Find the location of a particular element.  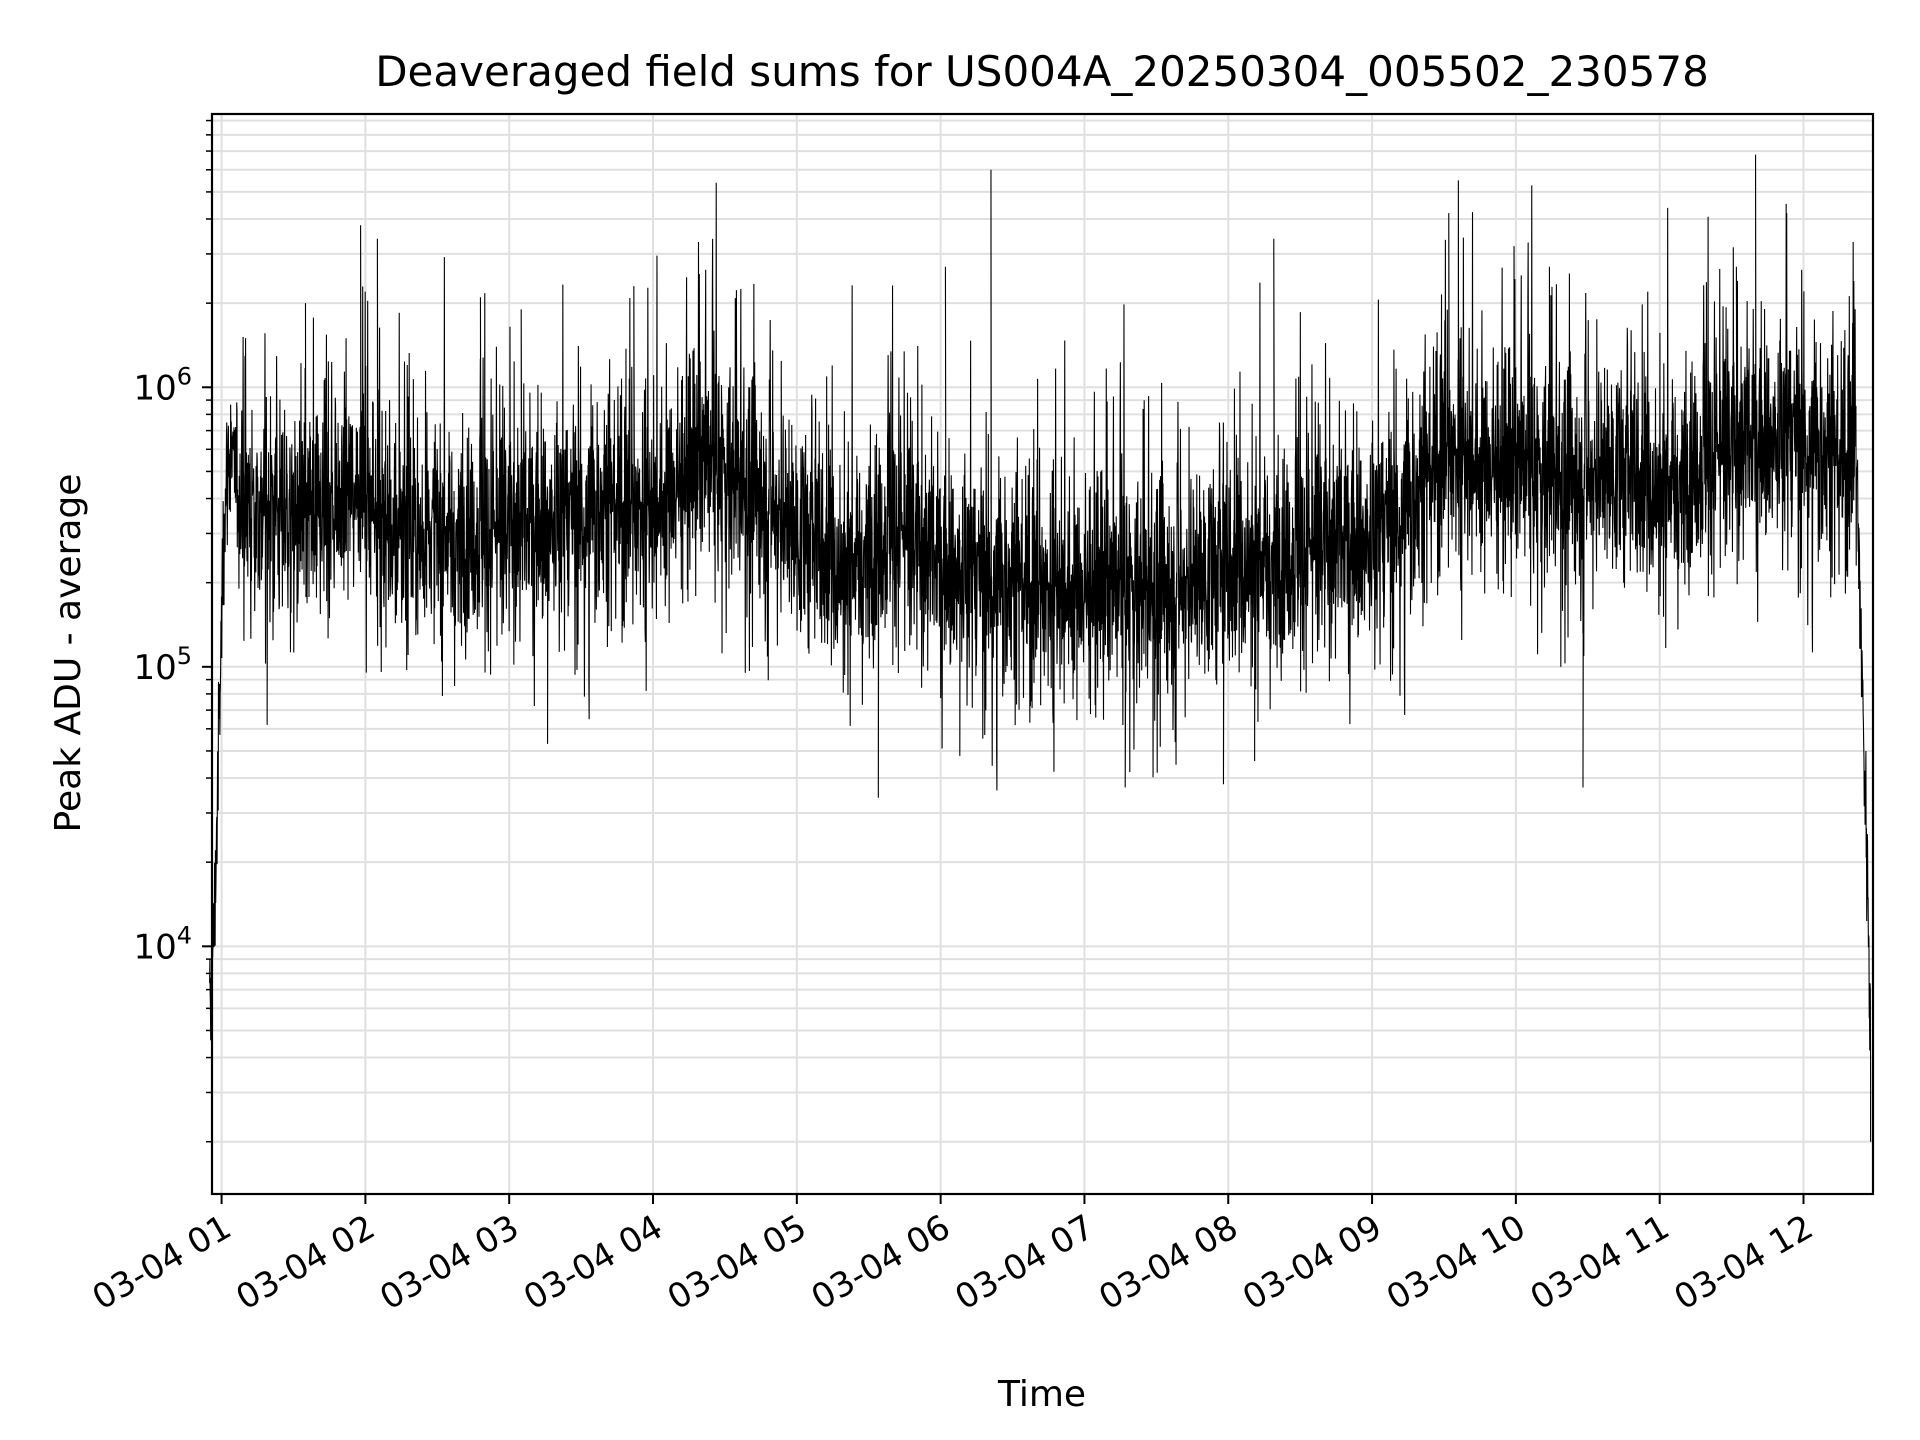

y-tick-exponent: 4 is located at coordinates (184, 935).